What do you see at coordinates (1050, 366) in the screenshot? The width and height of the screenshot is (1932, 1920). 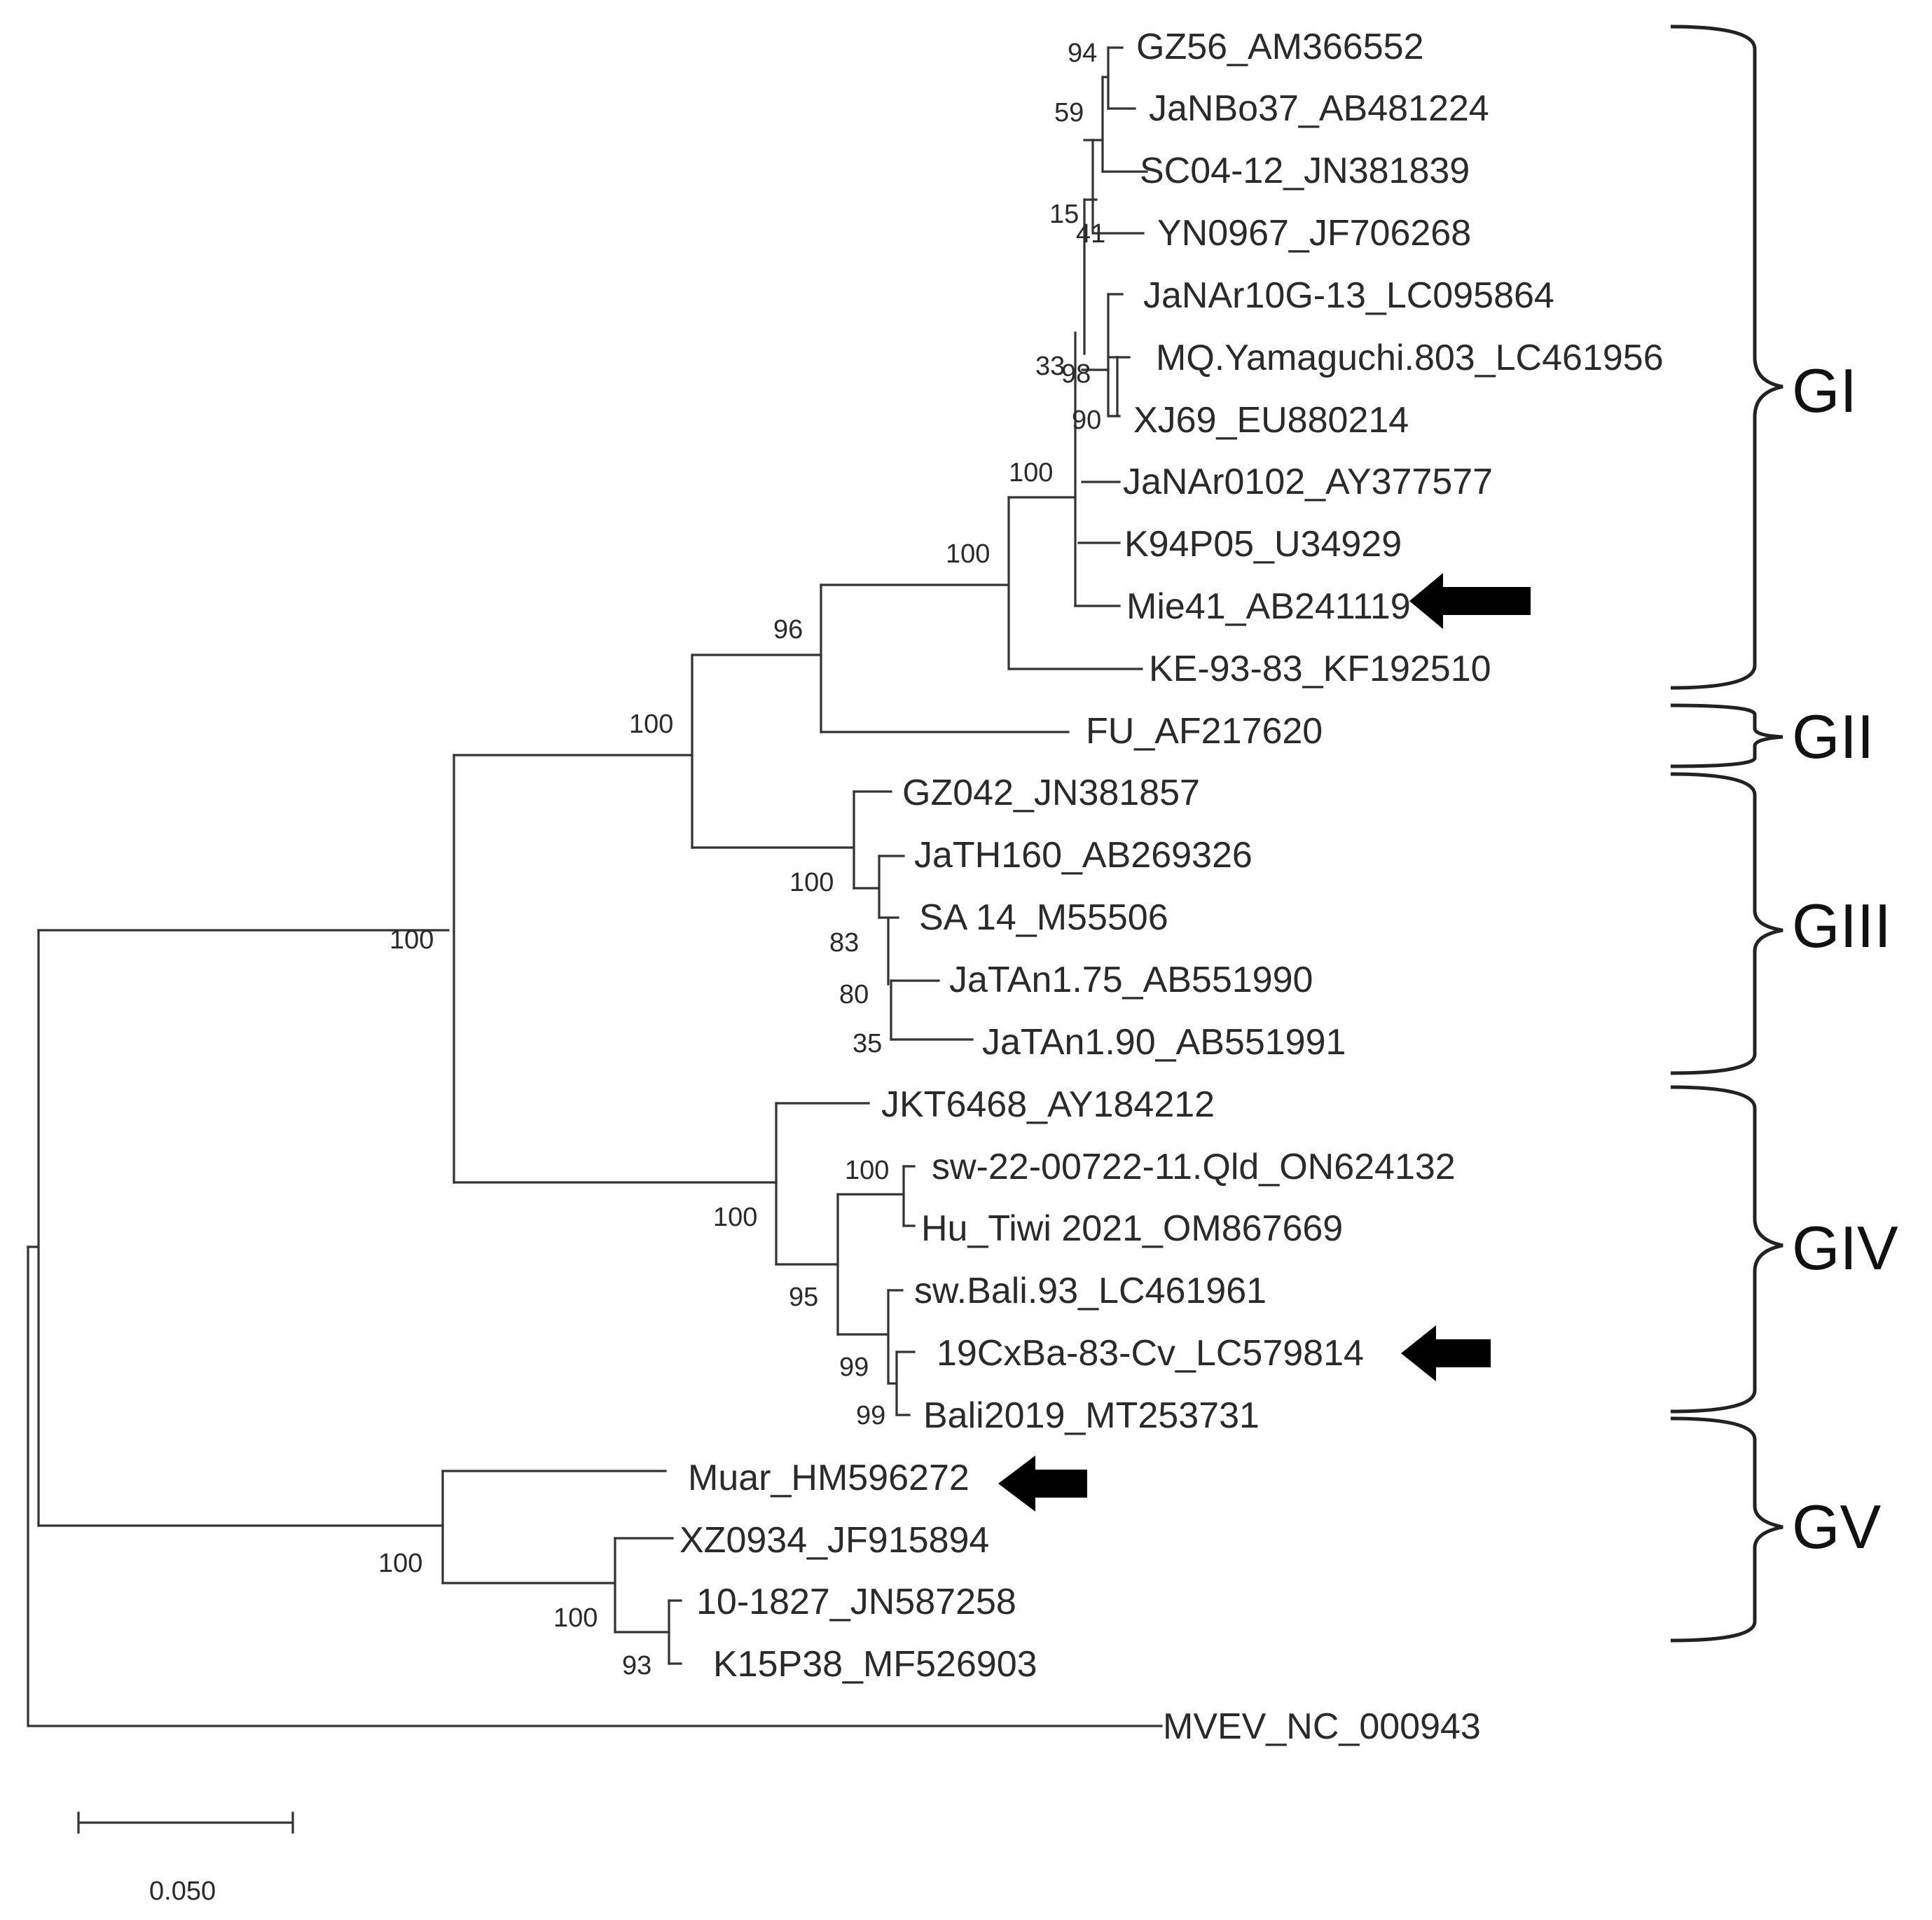 I see `bootstrap-value: 33` at bounding box center [1050, 366].